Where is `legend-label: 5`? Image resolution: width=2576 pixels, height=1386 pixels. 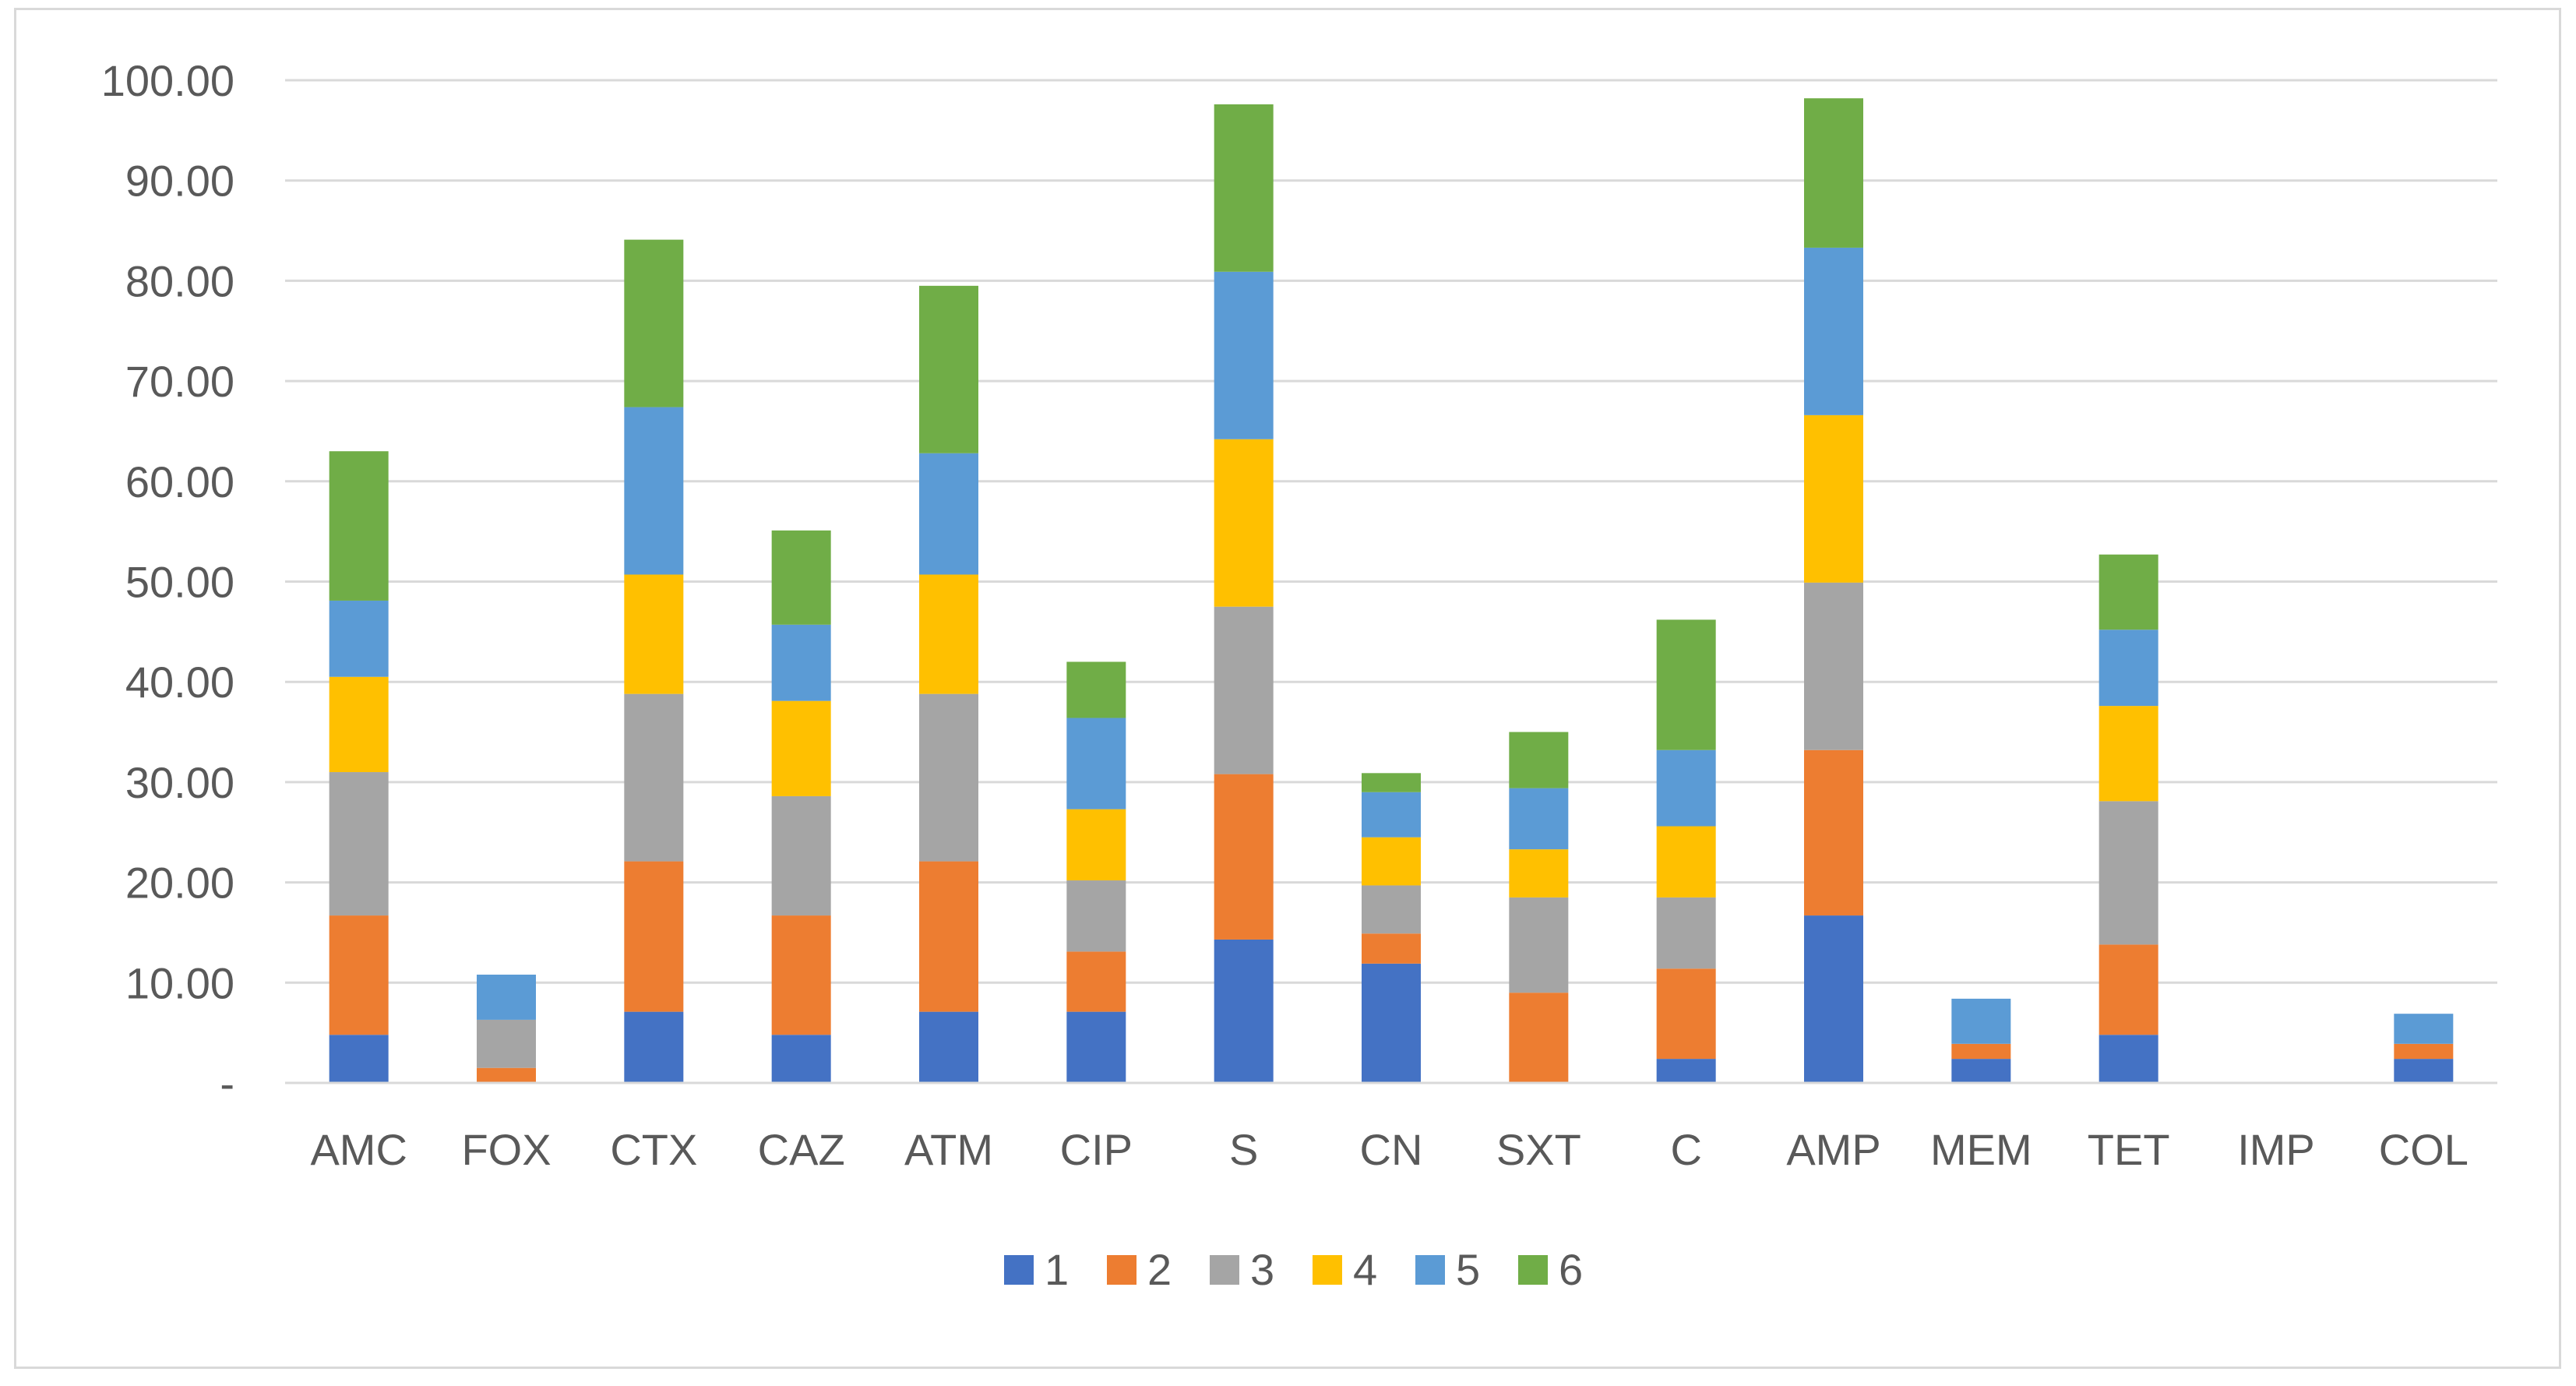 legend-label: 5 is located at coordinates (1468, 1269).